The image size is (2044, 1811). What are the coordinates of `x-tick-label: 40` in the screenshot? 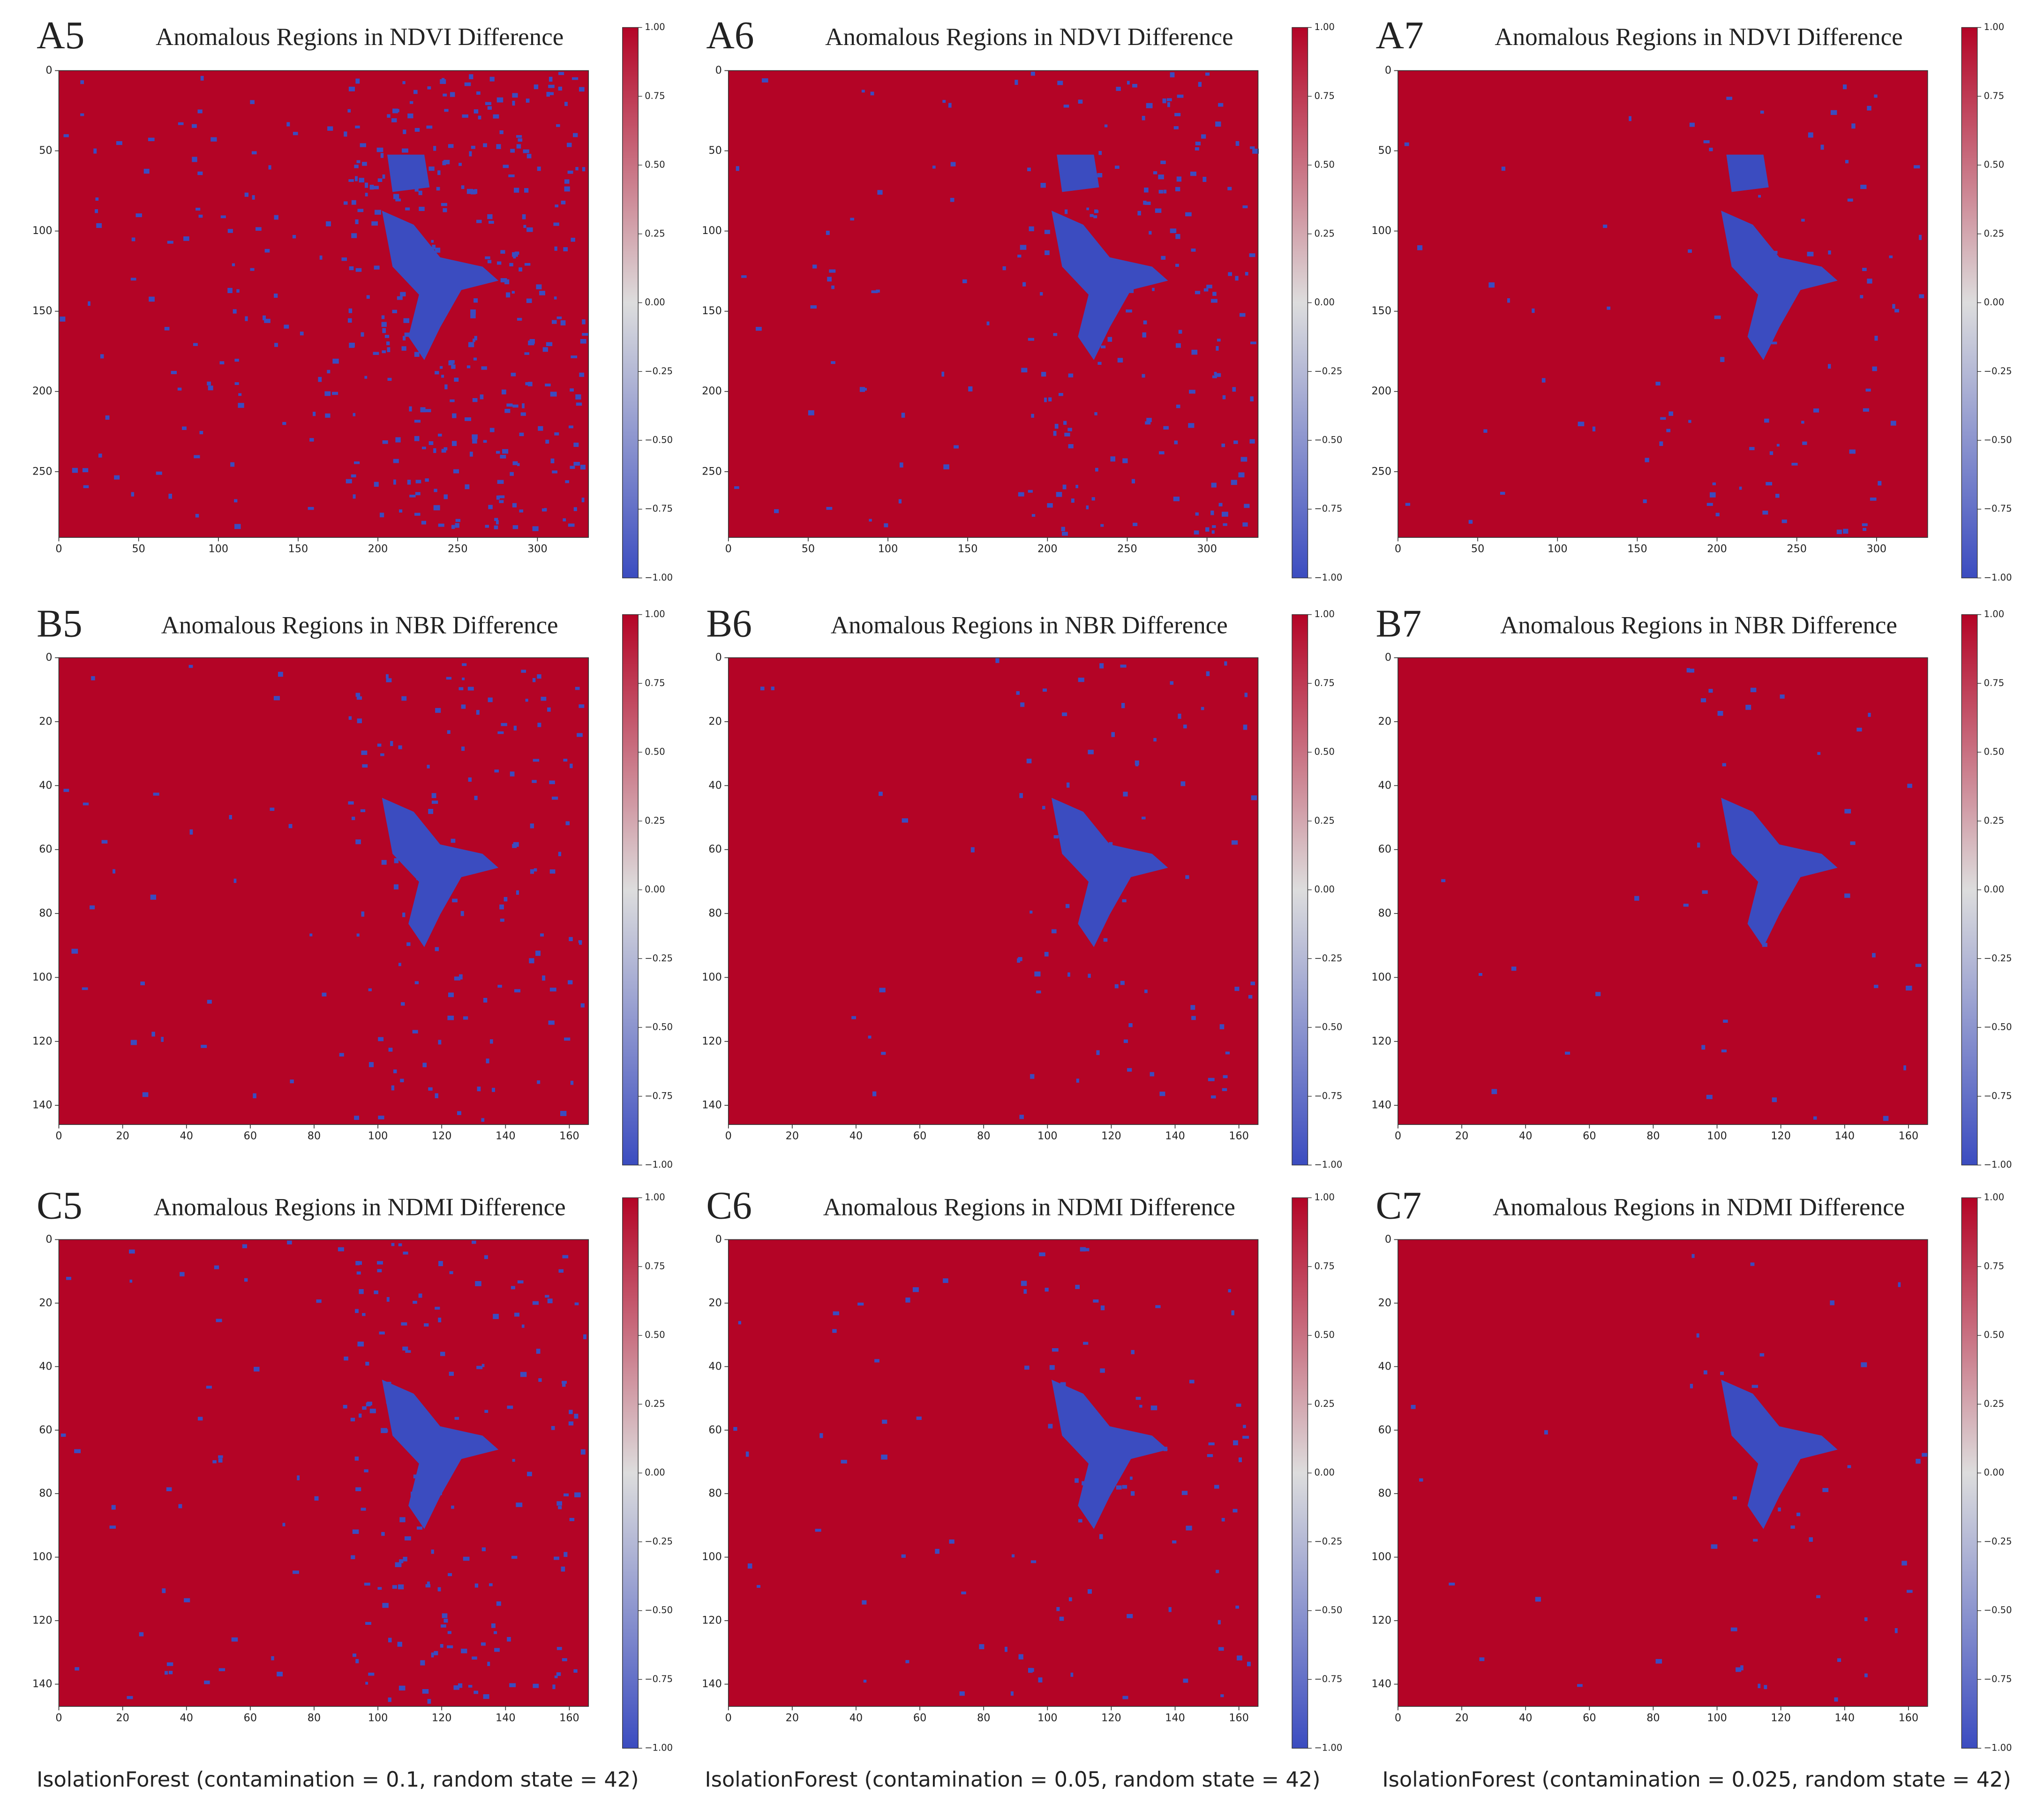 It's located at (187, 1718).